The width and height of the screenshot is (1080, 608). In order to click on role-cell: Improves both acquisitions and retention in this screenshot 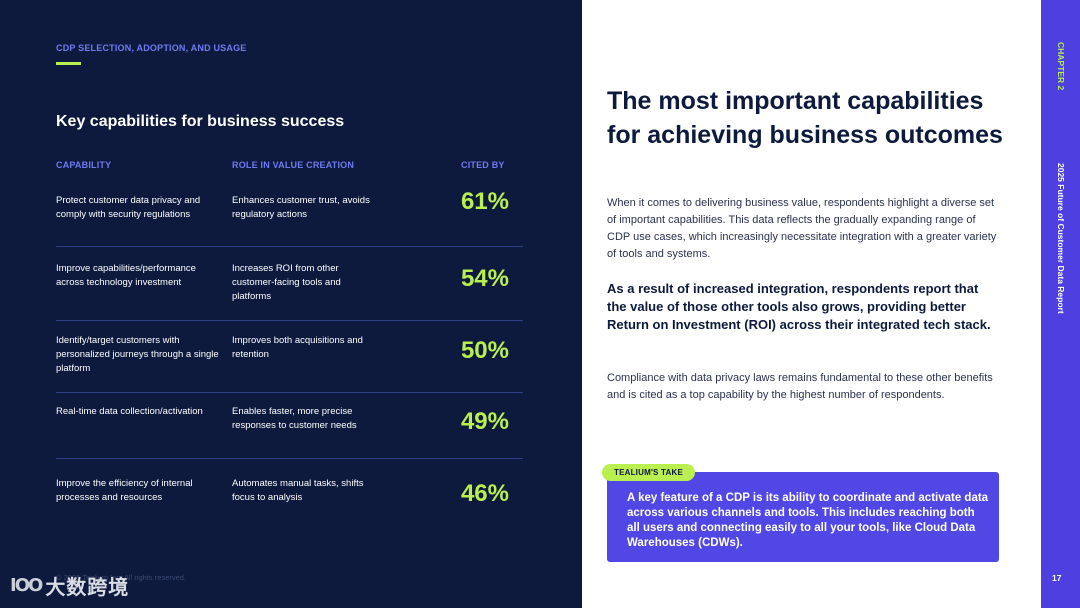, I will do `click(297, 347)`.